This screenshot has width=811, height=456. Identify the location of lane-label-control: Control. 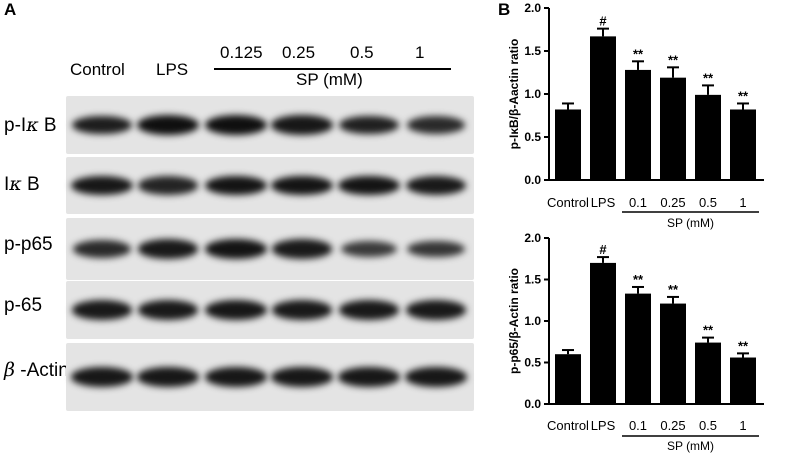
(97, 69).